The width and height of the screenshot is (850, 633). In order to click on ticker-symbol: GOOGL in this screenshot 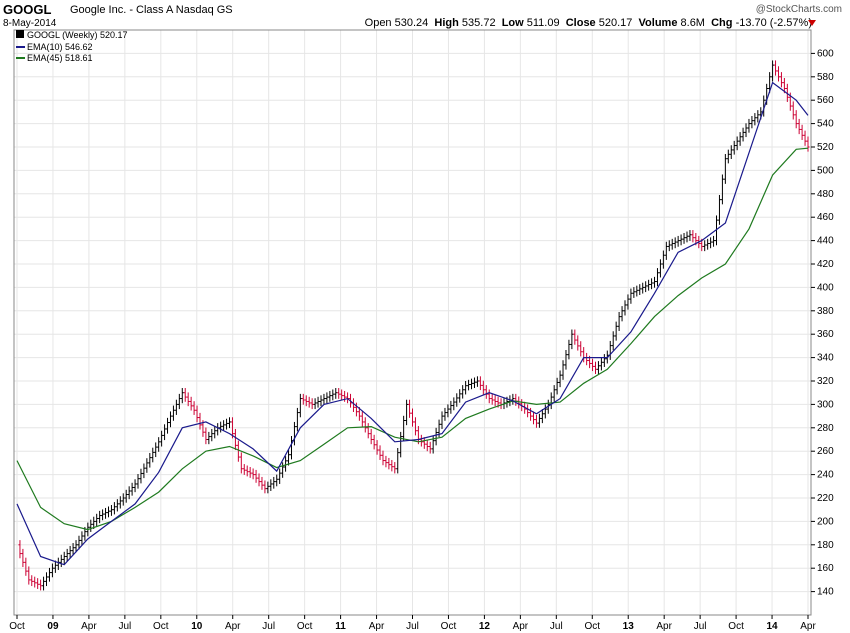, I will do `click(27, 9)`.